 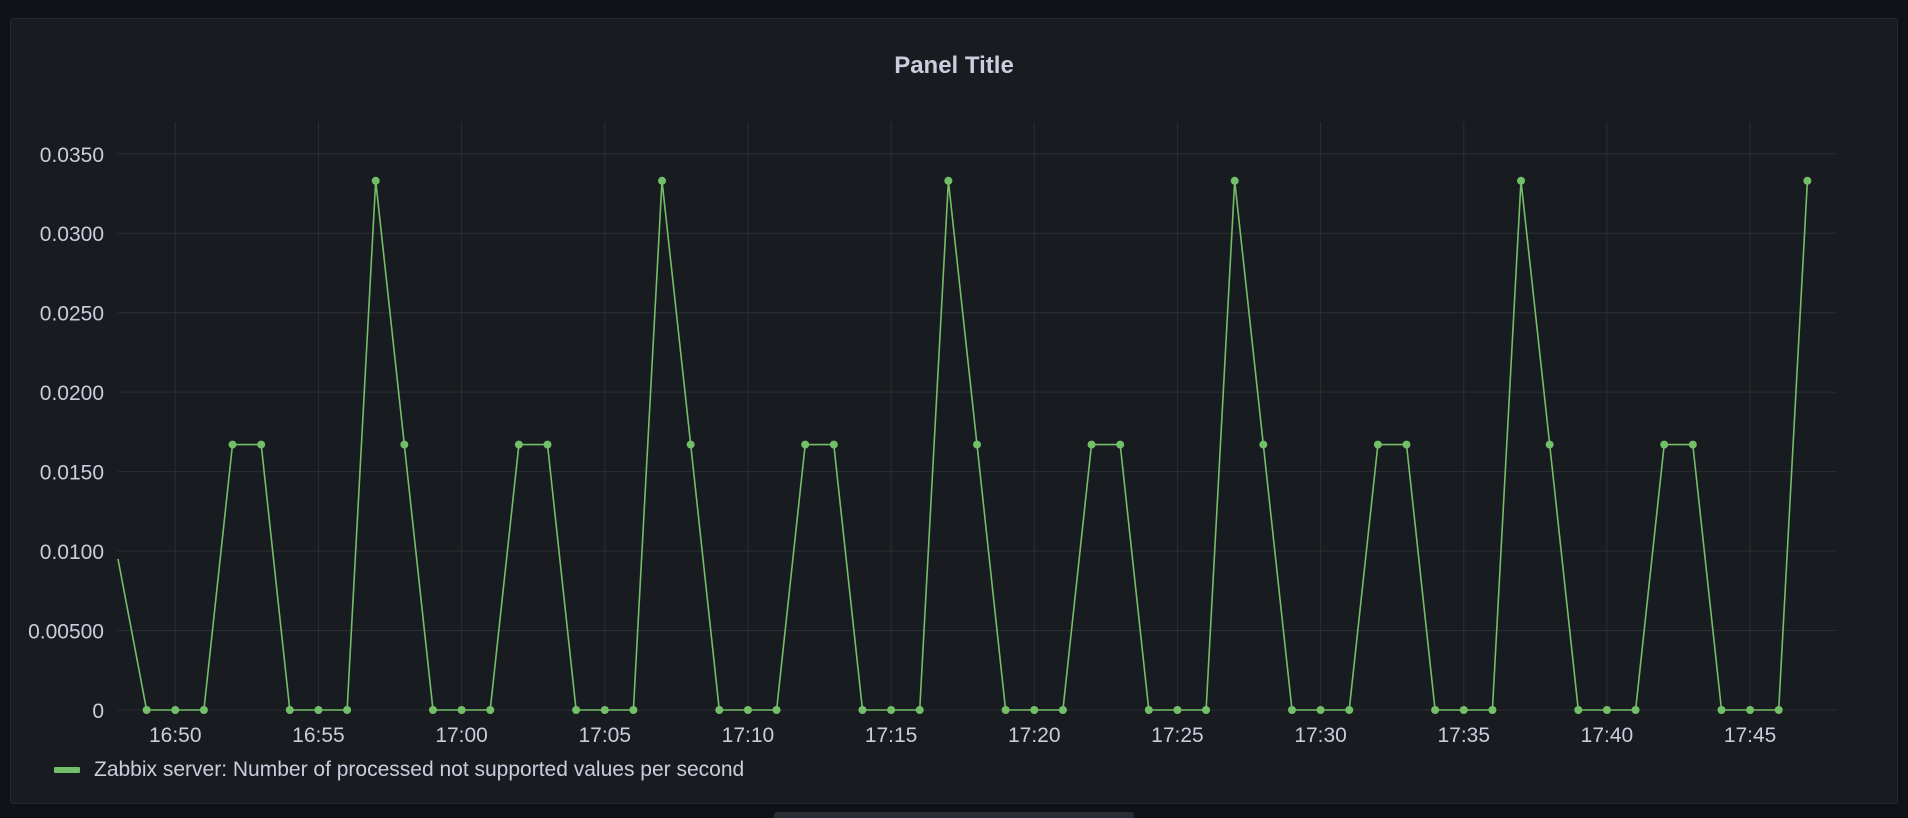 What do you see at coordinates (1607, 735) in the screenshot?
I see `x-tick-label: 17:40` at bounding box center [1607, 735].